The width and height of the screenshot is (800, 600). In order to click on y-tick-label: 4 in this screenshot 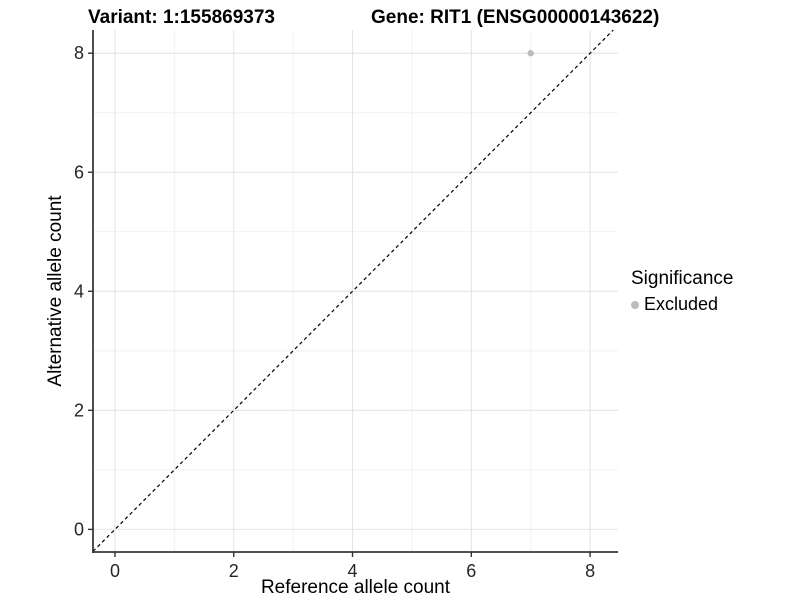, I will do `click(79, 291)`.